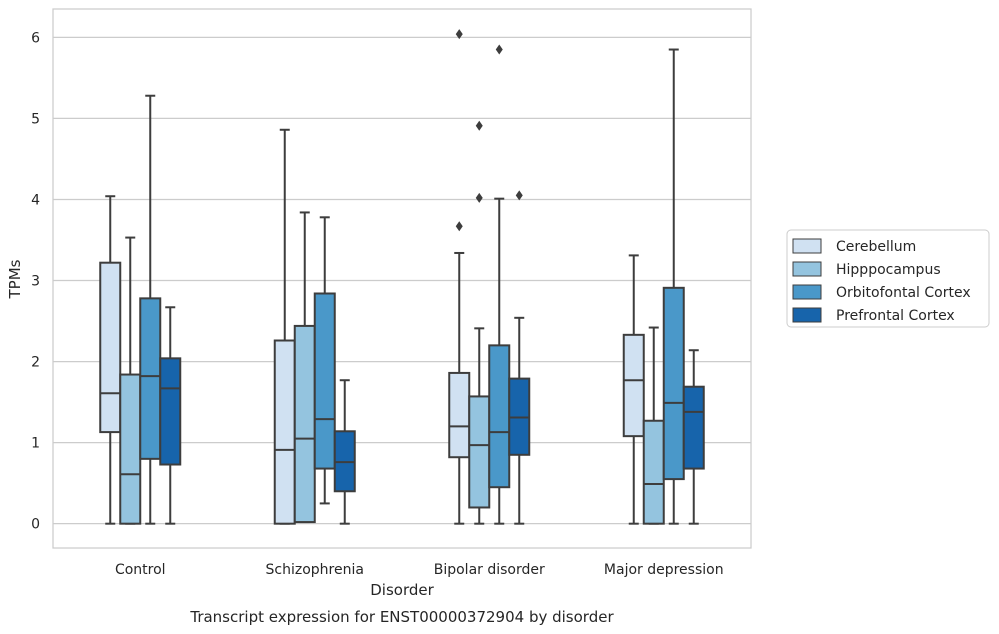  Describe the element at coordinates (35, 200) in the screenshot. I see `y-tick-label: 4` at that location.